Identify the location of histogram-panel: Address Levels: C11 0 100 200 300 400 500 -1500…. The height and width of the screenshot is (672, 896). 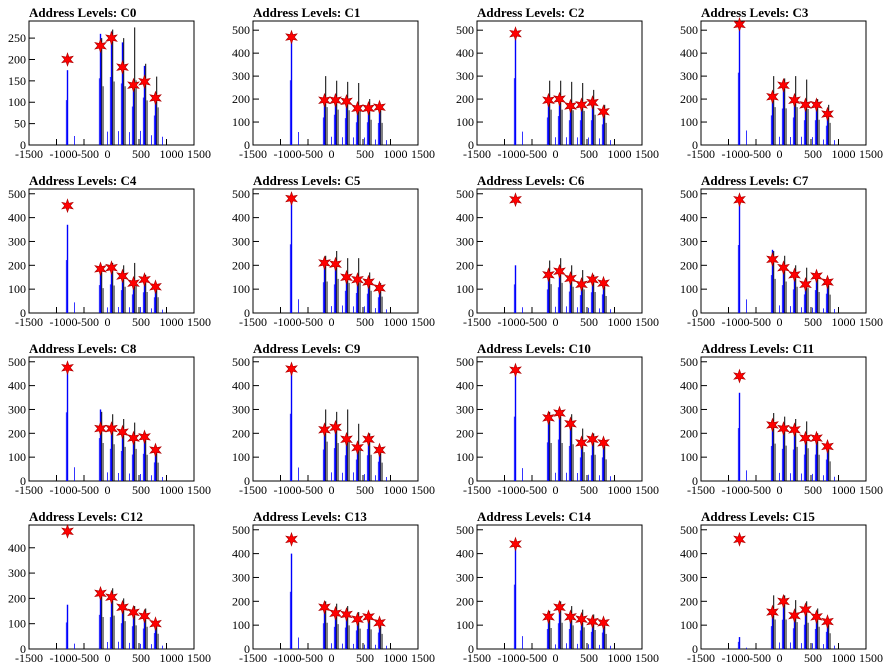
(781, 419).